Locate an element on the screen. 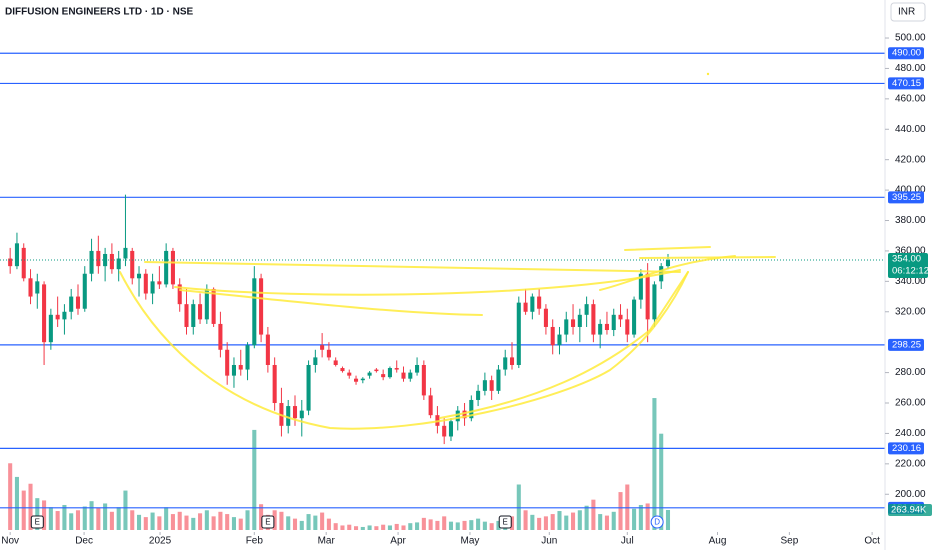  level-label: 298.25 is located at coordinates (906, 344).